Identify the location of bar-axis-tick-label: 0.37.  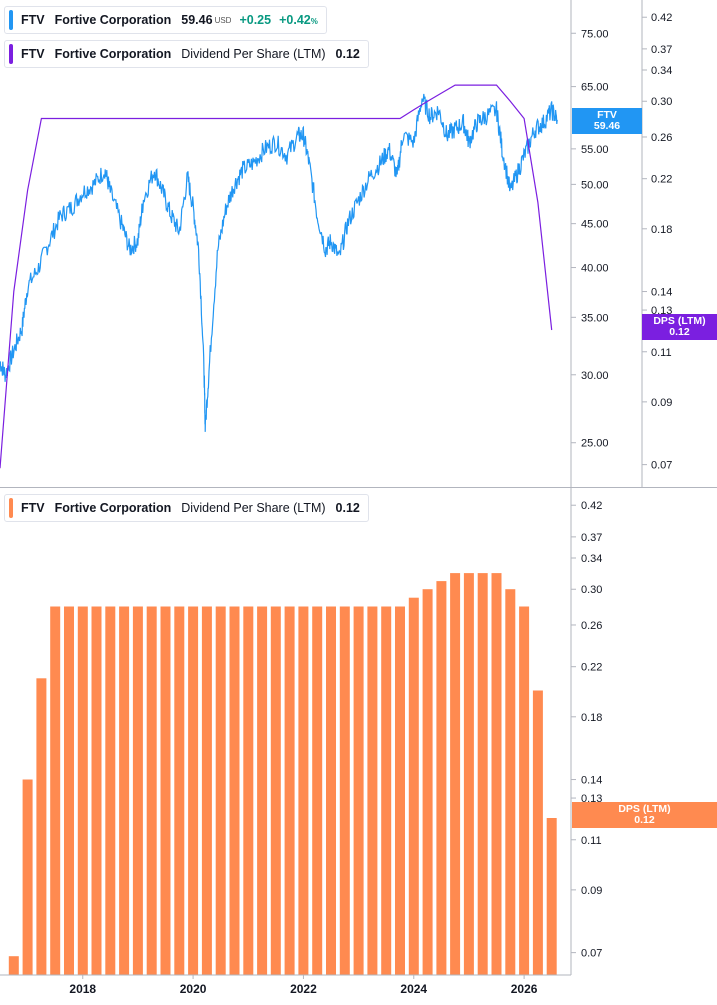
(591, 538).